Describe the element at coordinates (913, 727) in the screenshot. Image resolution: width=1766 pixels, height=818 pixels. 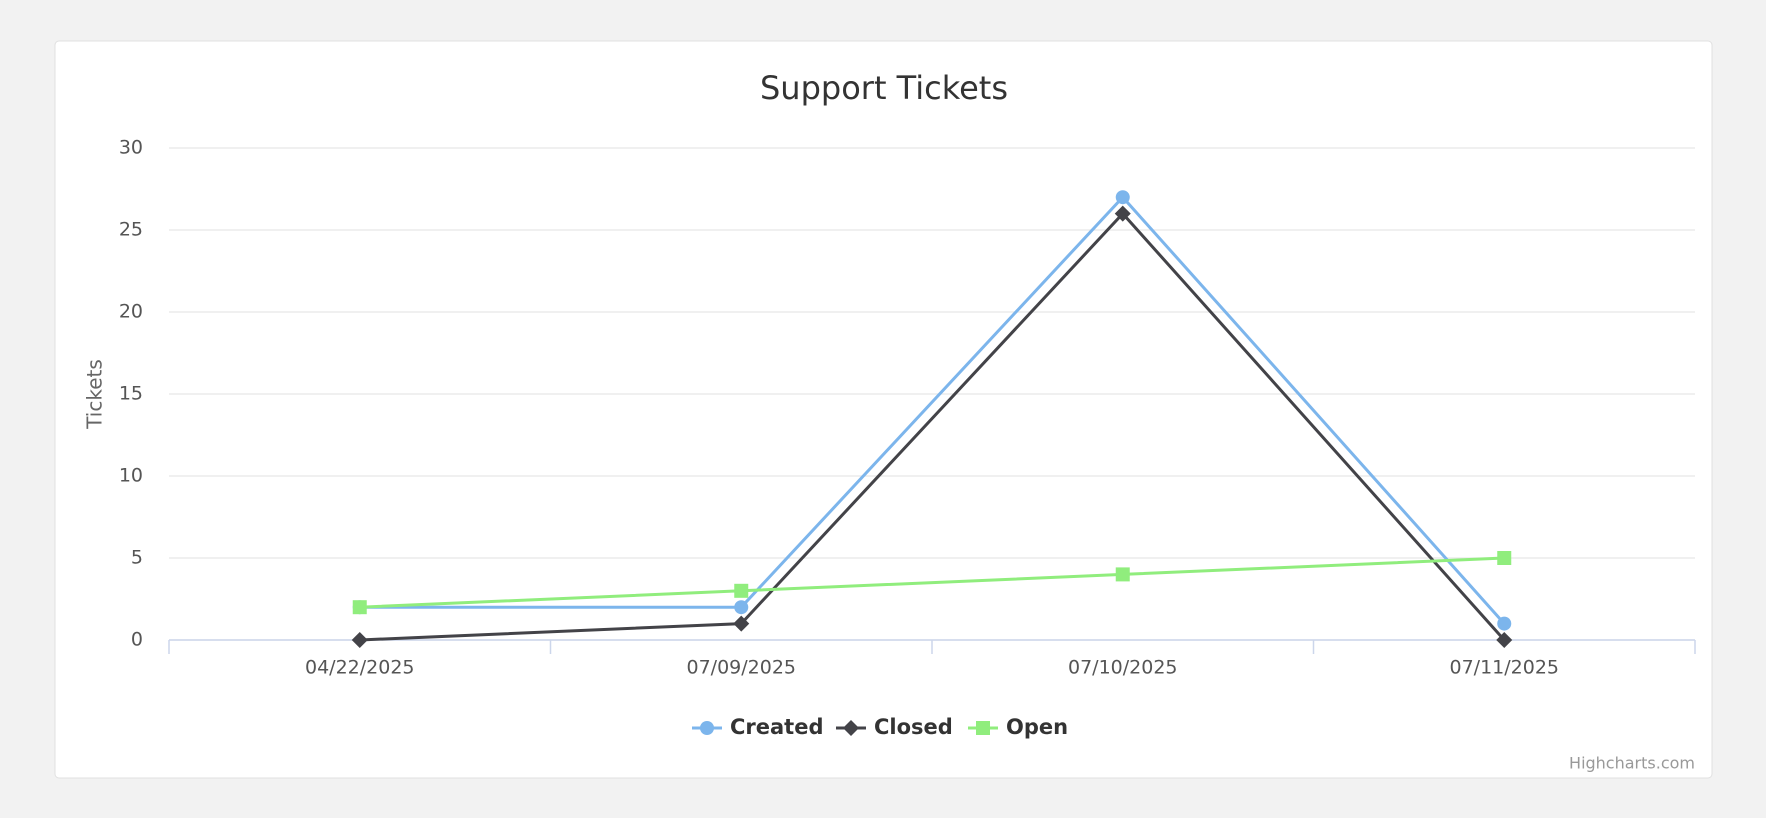
I see `legend-item: Closed` at that location.